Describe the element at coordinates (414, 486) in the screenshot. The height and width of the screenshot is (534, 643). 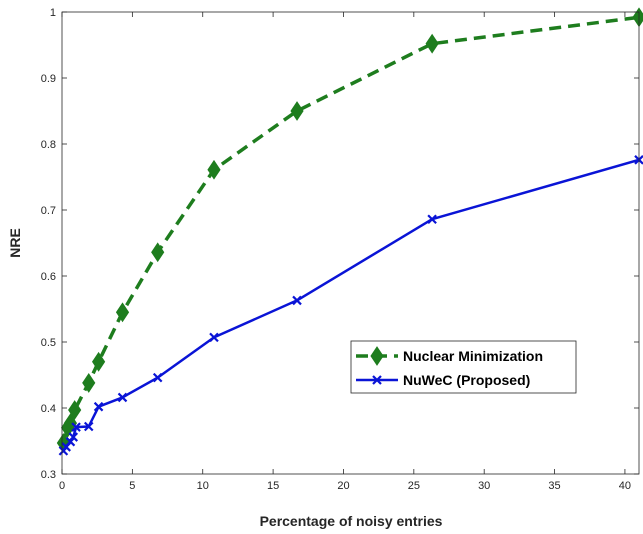
I see `x-tick-label-25: 25` at that location.